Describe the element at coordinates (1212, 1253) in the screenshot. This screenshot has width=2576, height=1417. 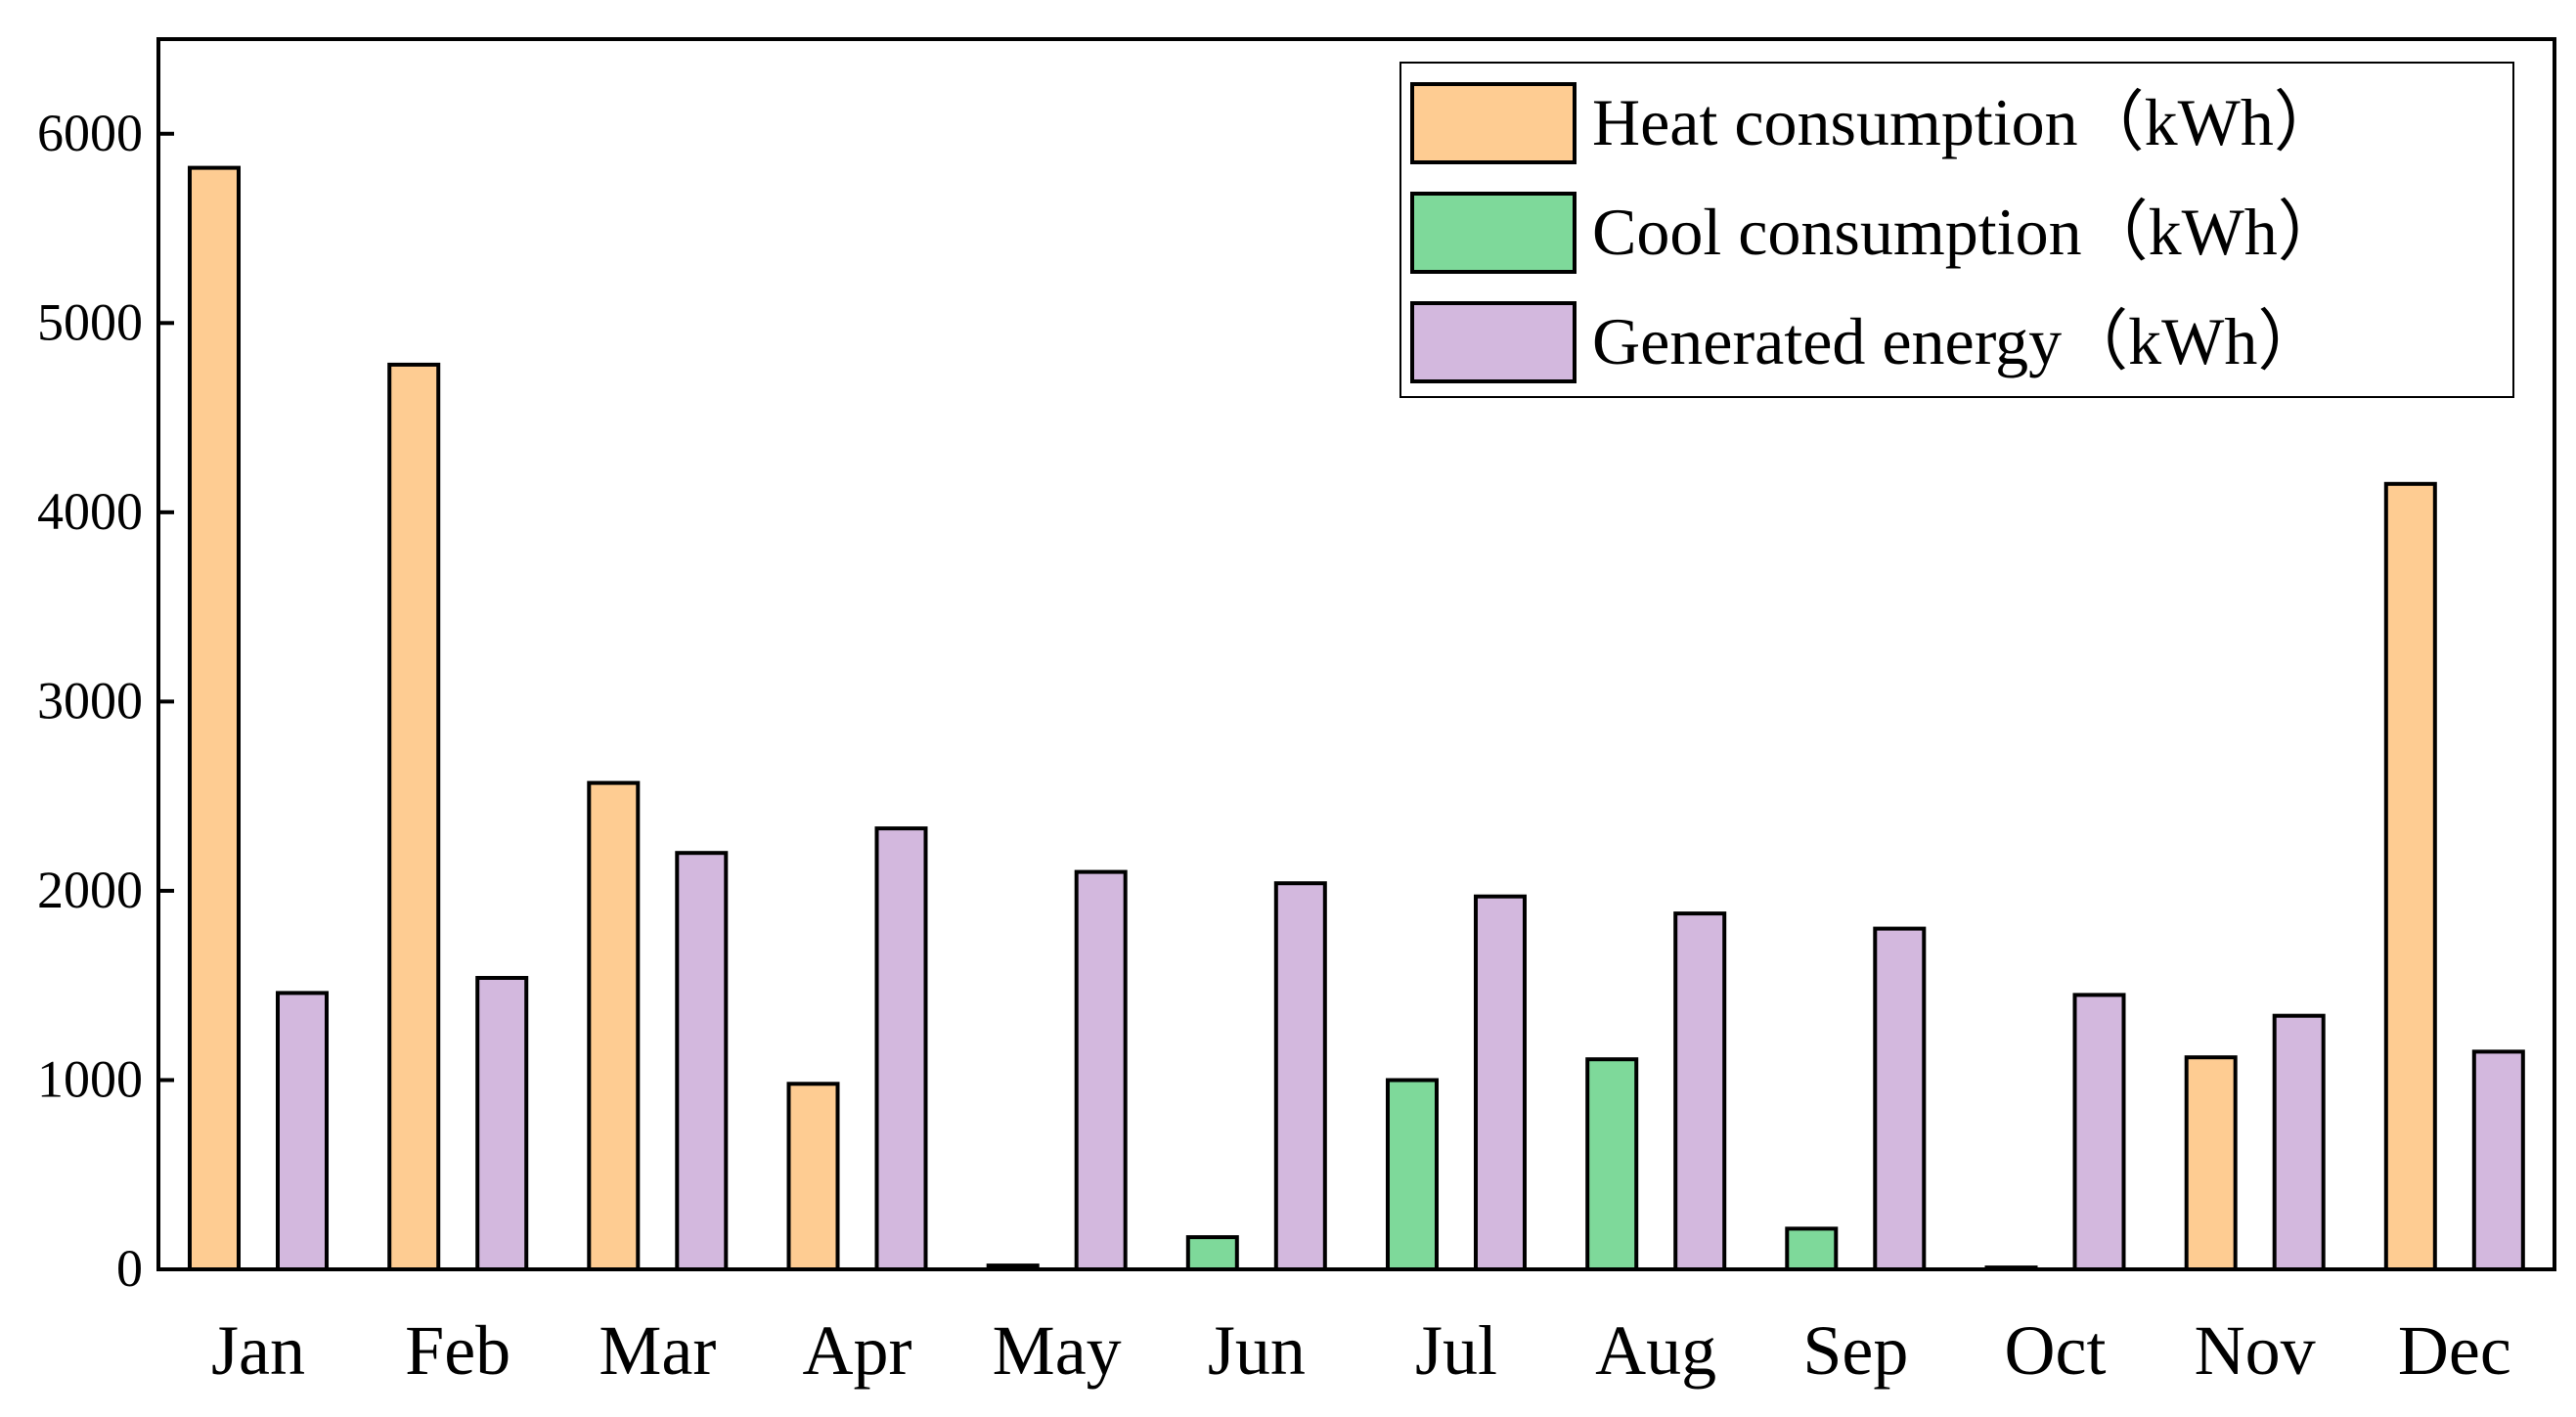
I see `bar-cool-consumption-jun` at that location.